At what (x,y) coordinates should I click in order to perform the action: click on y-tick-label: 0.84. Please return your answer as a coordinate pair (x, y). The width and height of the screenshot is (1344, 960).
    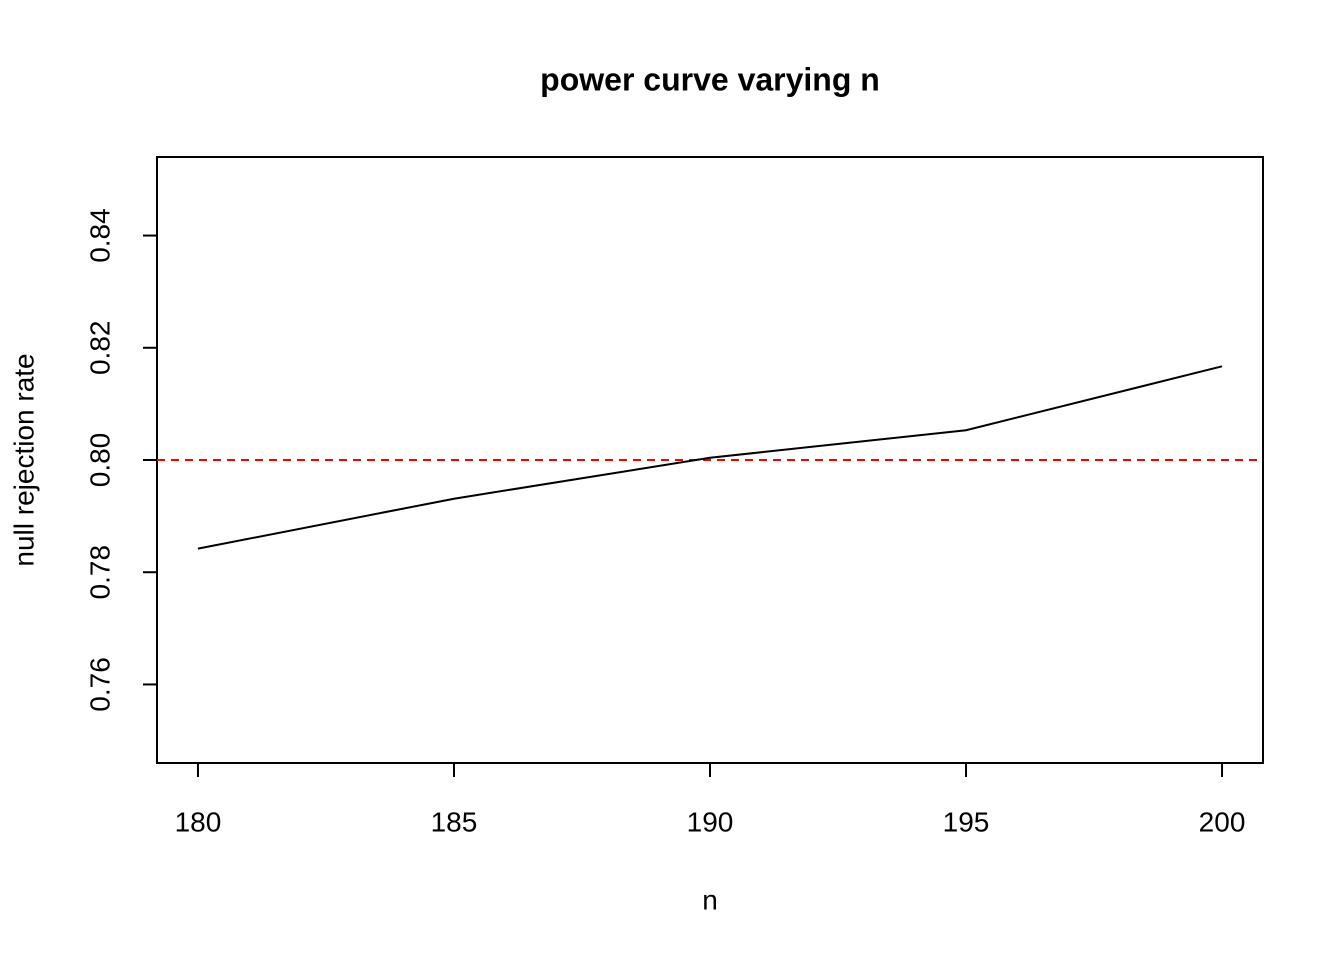
    Looking at the image, I should click on (99, 235).